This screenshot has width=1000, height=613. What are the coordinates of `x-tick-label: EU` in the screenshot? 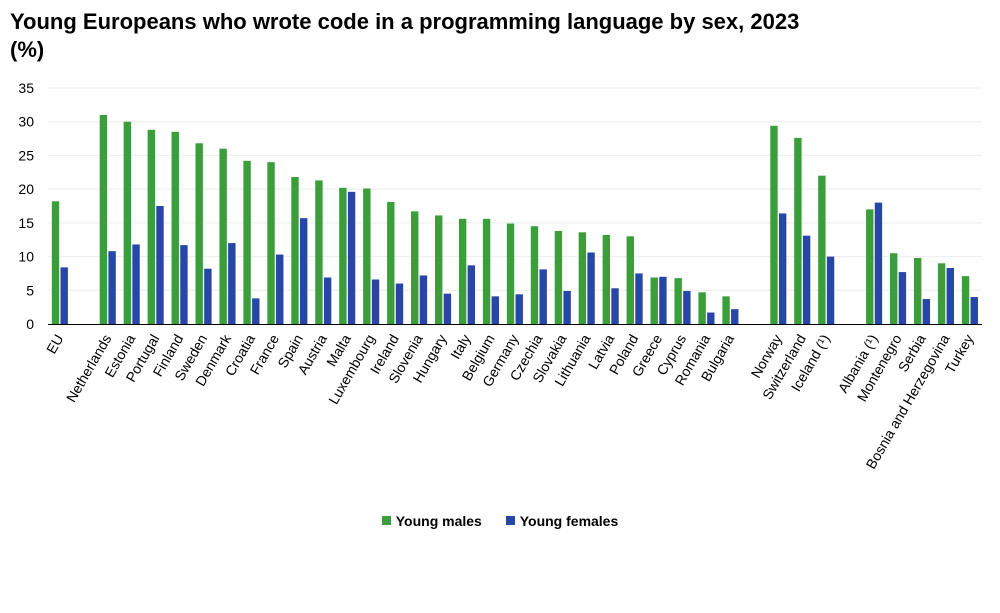 It's located at (55, 344).